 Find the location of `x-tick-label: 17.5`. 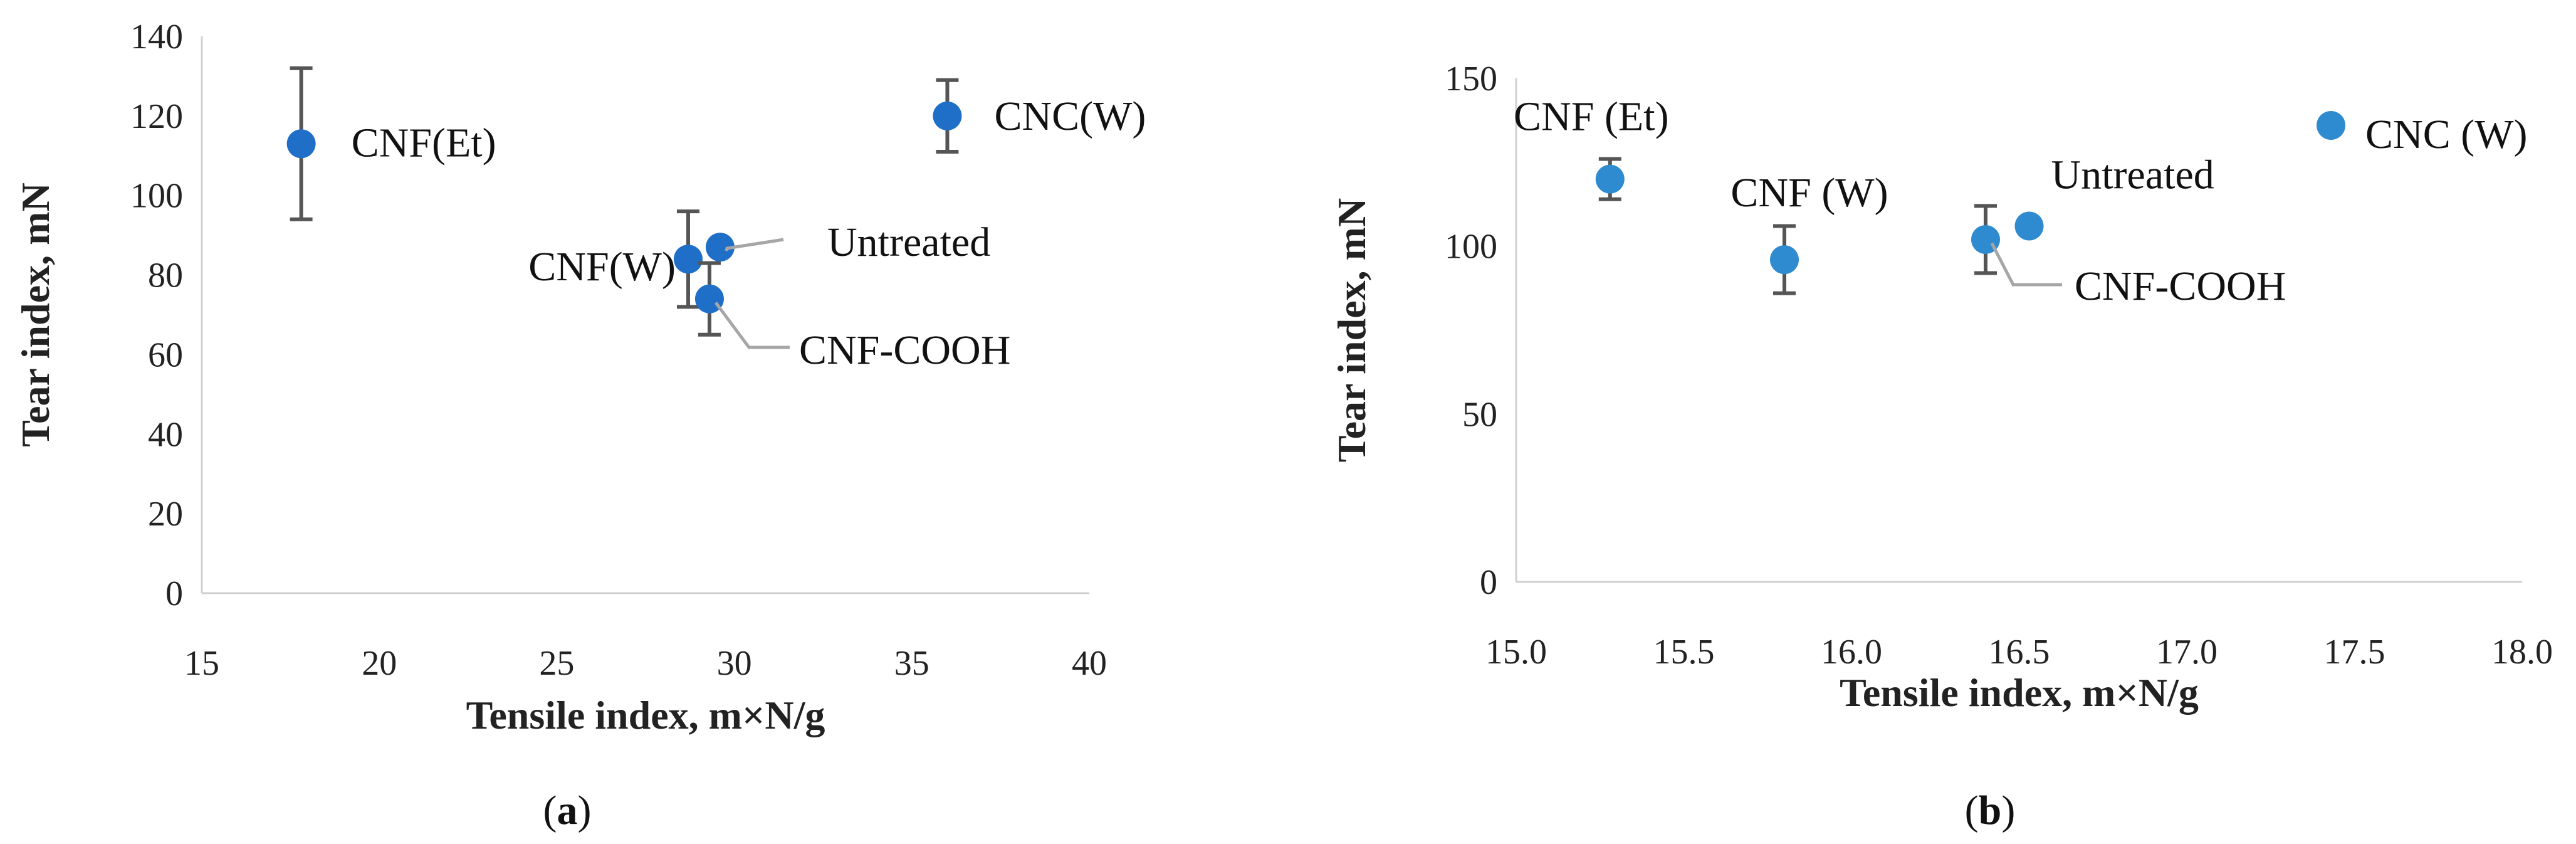

x-tick-label: 17.5 is located at coordinates (2354, 652).